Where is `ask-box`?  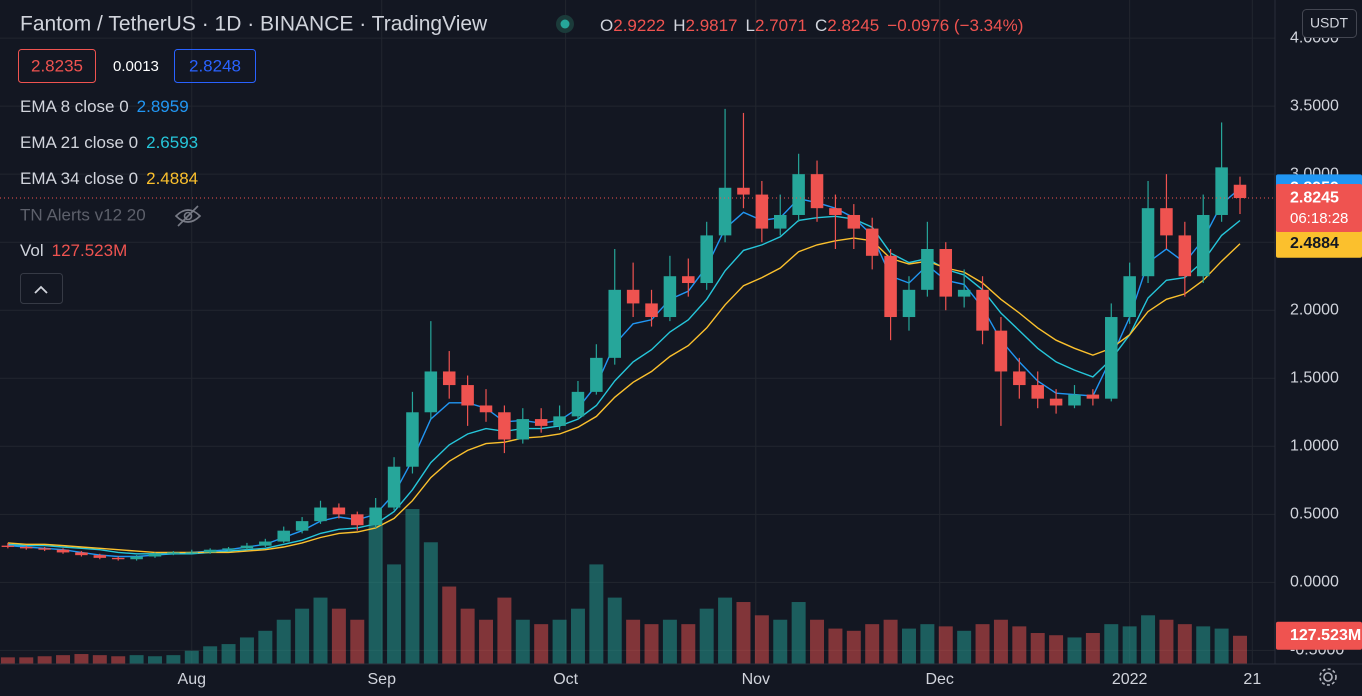
ask-box is located at coordinates (215, 66).